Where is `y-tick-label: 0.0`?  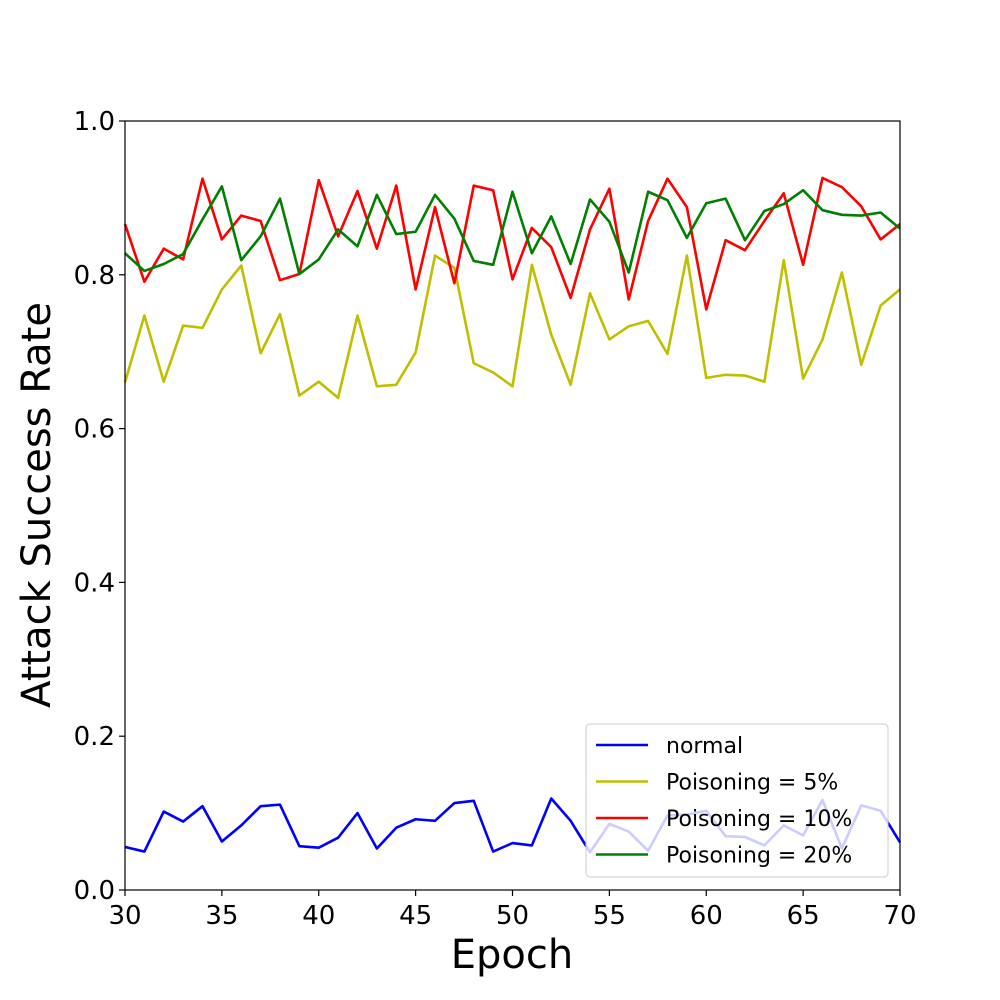 y-tick-label: 0.0 is located at coordinates (94, 891).